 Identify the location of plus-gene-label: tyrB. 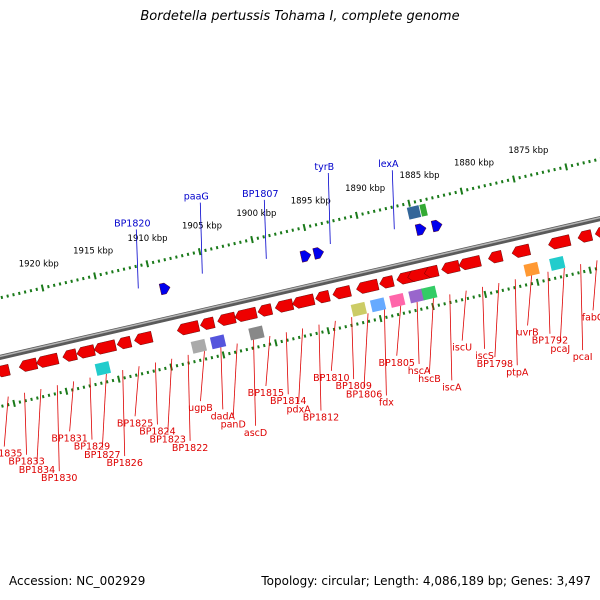
(324, 167).